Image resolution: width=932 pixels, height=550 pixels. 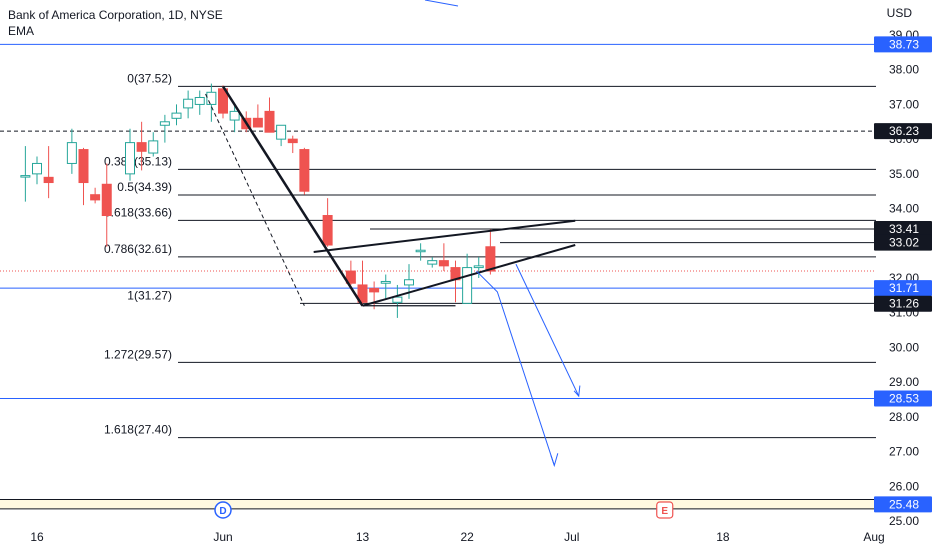 I want to click on price-tag-label: 33.41, so click(x=904, y=229).